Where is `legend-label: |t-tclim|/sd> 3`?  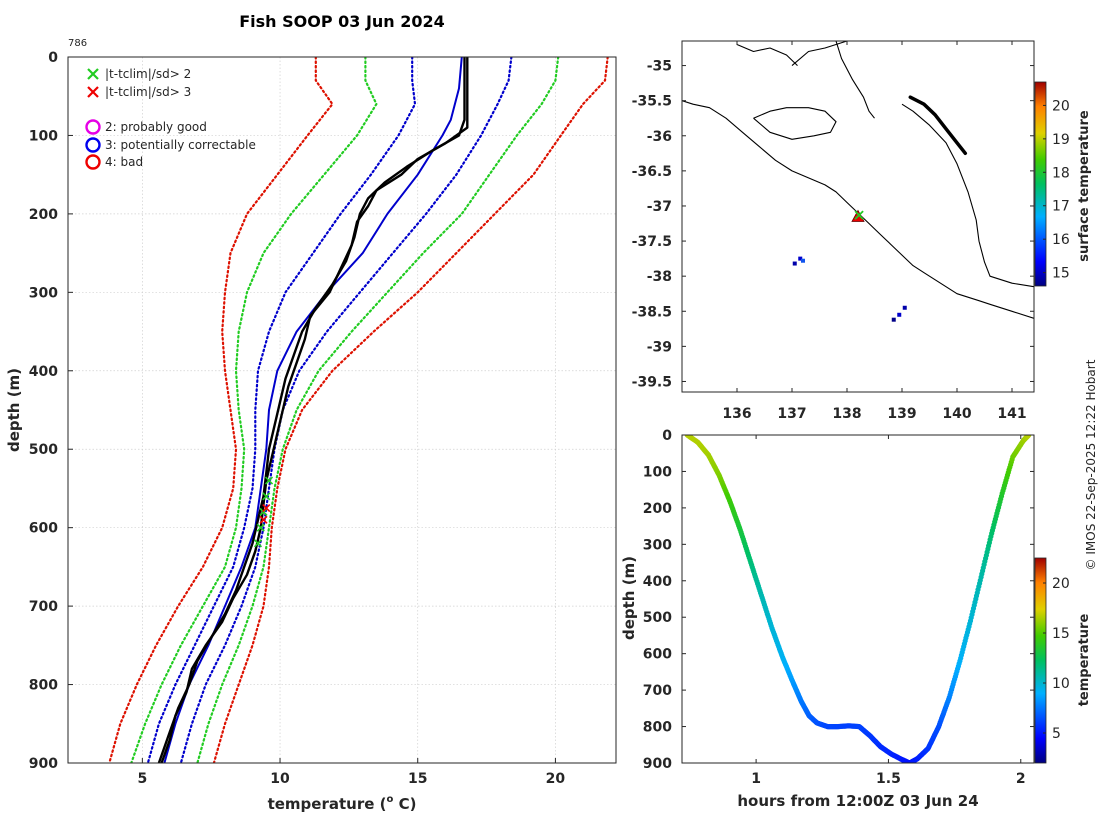 legend-label: |t-tclim|/sd> 3 is located at coordinates (148, 92).